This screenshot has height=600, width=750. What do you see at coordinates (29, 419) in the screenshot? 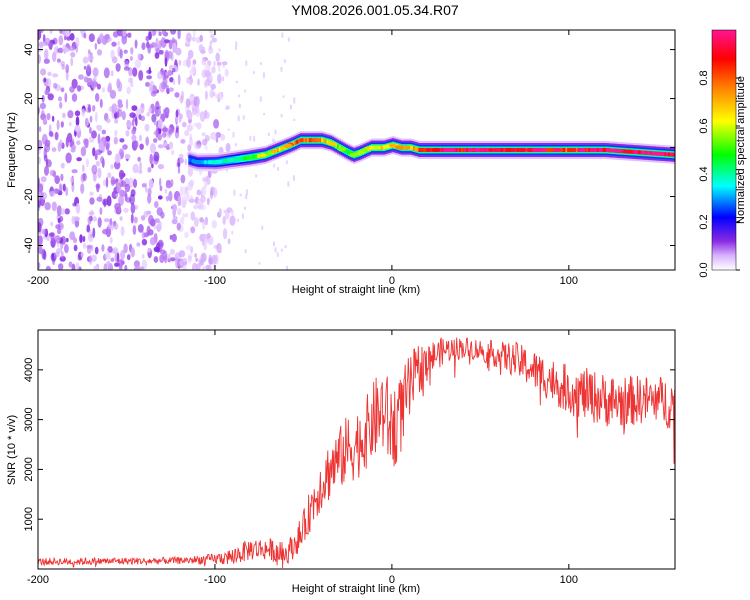
I see `y-tick-label: 3000` at bounding box center [29, 419].